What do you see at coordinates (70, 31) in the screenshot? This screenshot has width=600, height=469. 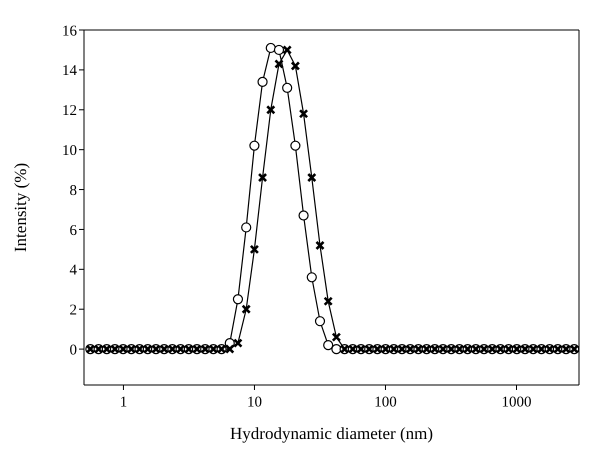 I see `y-tick-label: 16` at bounding box center [70, 31].